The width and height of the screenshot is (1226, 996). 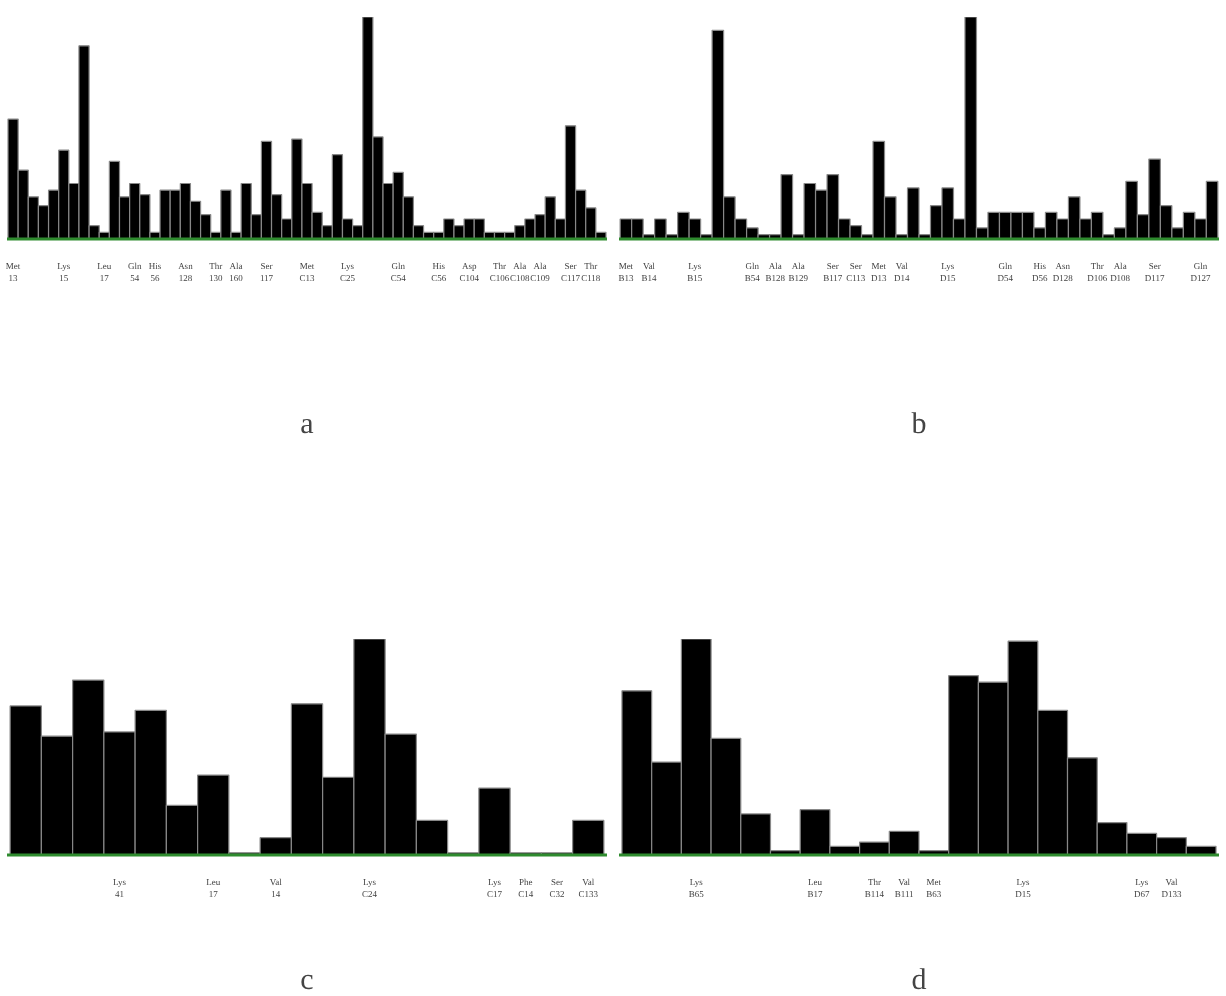 What do you see at coordinates (307, 425) in the screenshot?
I see `text: a` at bounding box center [307, 425].